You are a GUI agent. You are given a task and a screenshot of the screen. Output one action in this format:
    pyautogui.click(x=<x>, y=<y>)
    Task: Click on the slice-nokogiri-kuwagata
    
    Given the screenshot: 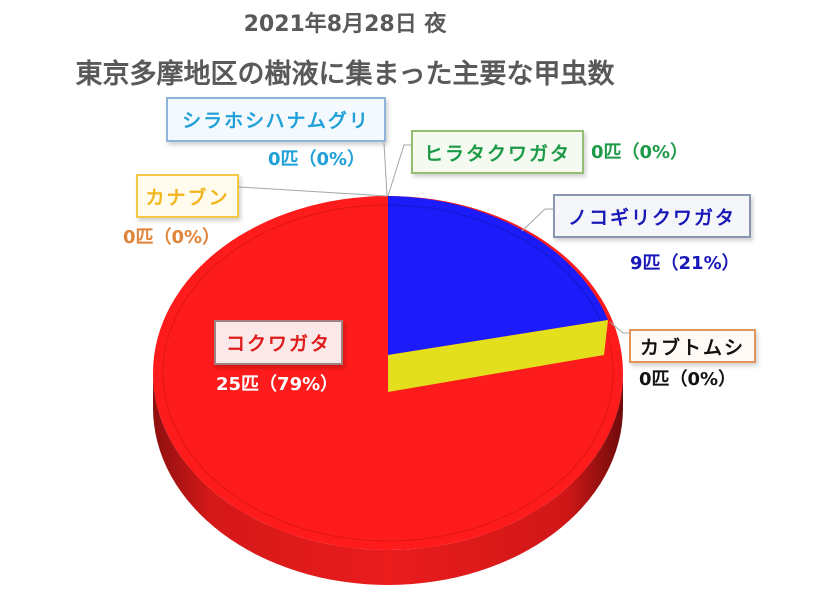 What is the action you would take?
    pyautogui.click(x=498, y=275)
    